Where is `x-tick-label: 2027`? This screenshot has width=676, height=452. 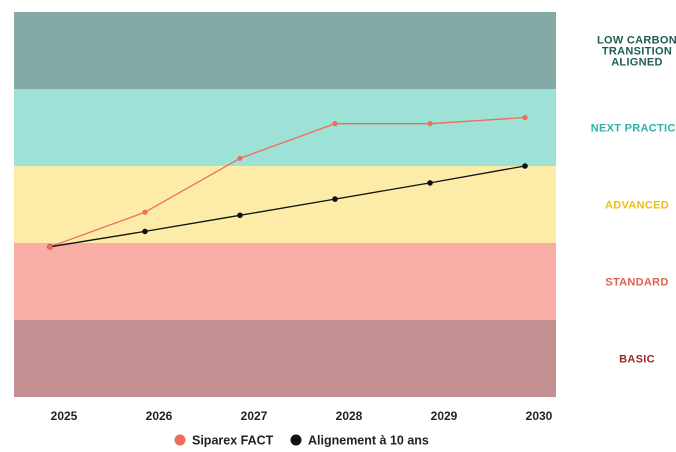 x-tick-label: 2027 is located at coordinates (254, 416).